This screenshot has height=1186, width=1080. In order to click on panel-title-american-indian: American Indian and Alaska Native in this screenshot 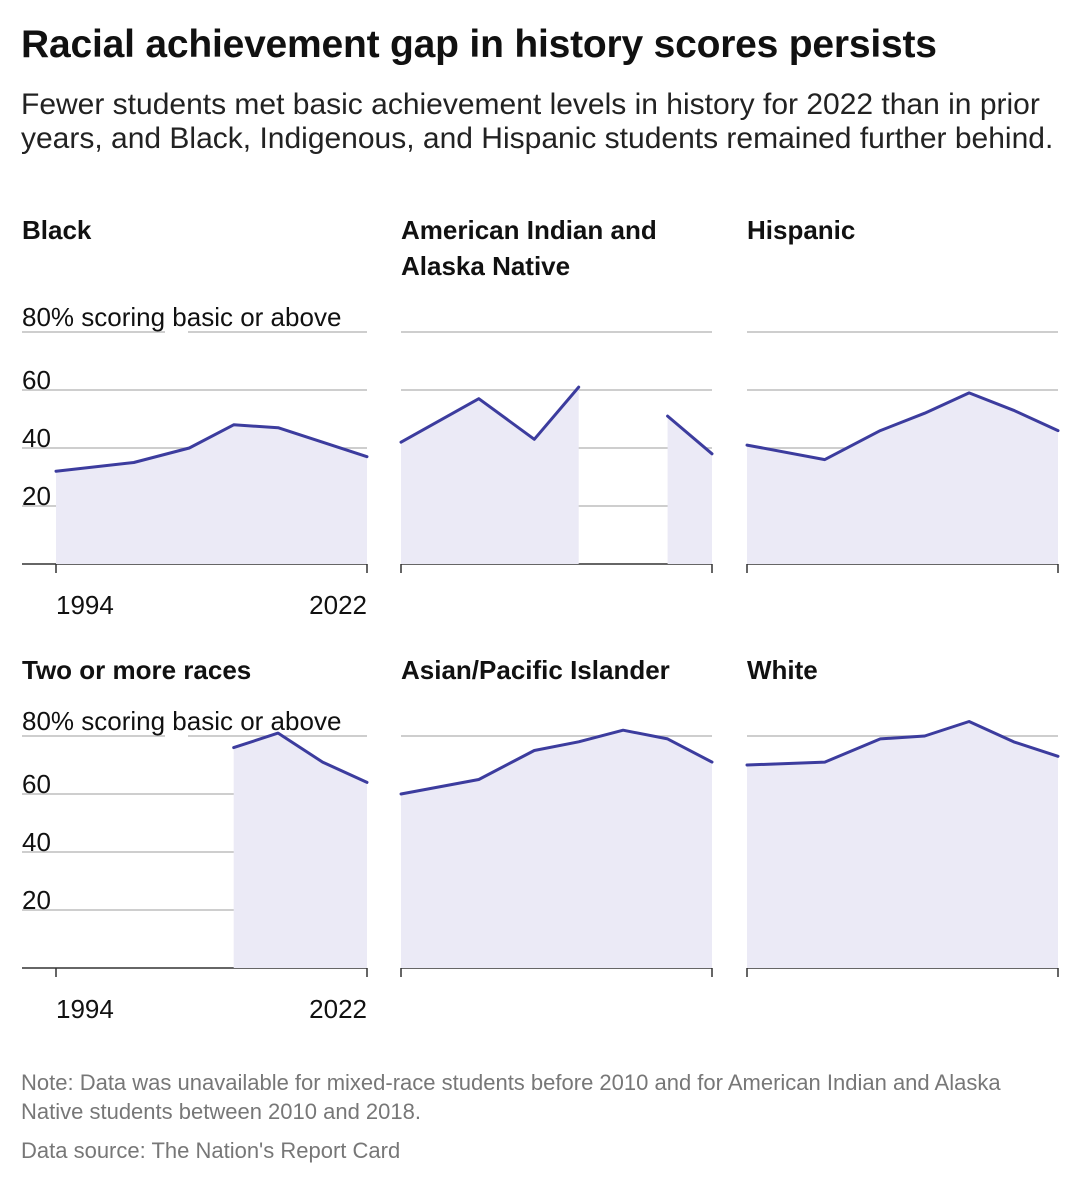, I will do `click(529, 248)`.